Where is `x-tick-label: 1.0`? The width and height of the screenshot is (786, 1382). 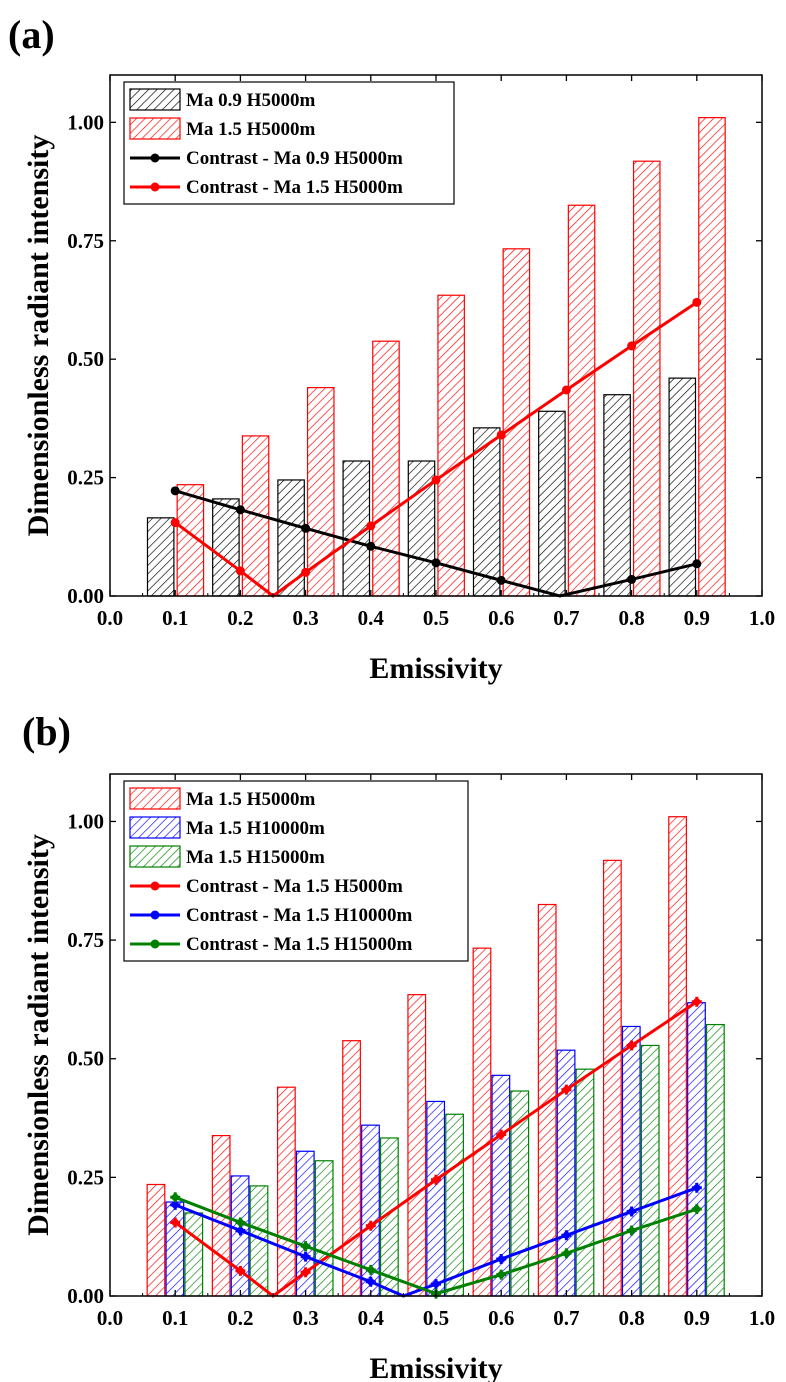 x-tick-label: 1.0 is located at coordinates (762, 618).